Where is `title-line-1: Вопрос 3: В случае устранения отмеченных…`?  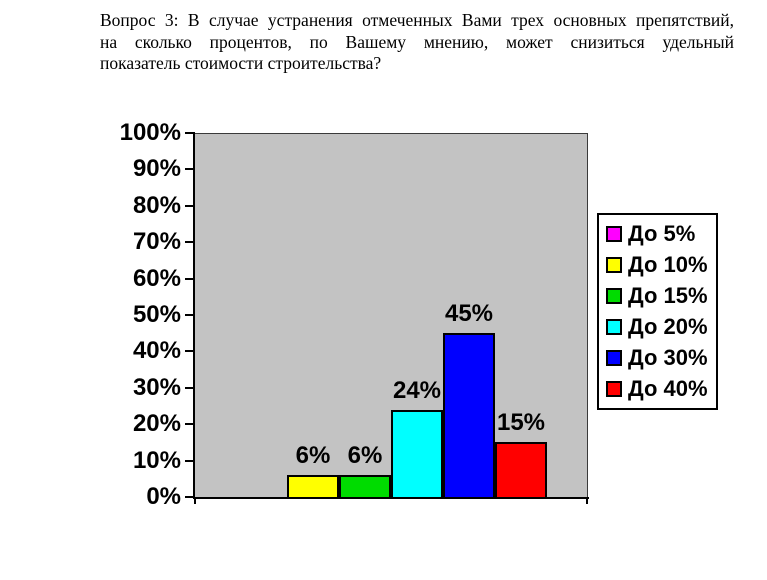
title-line-1: Вопрос 3: В случае устранения отмеченных… is located at coordinates (417, 20).